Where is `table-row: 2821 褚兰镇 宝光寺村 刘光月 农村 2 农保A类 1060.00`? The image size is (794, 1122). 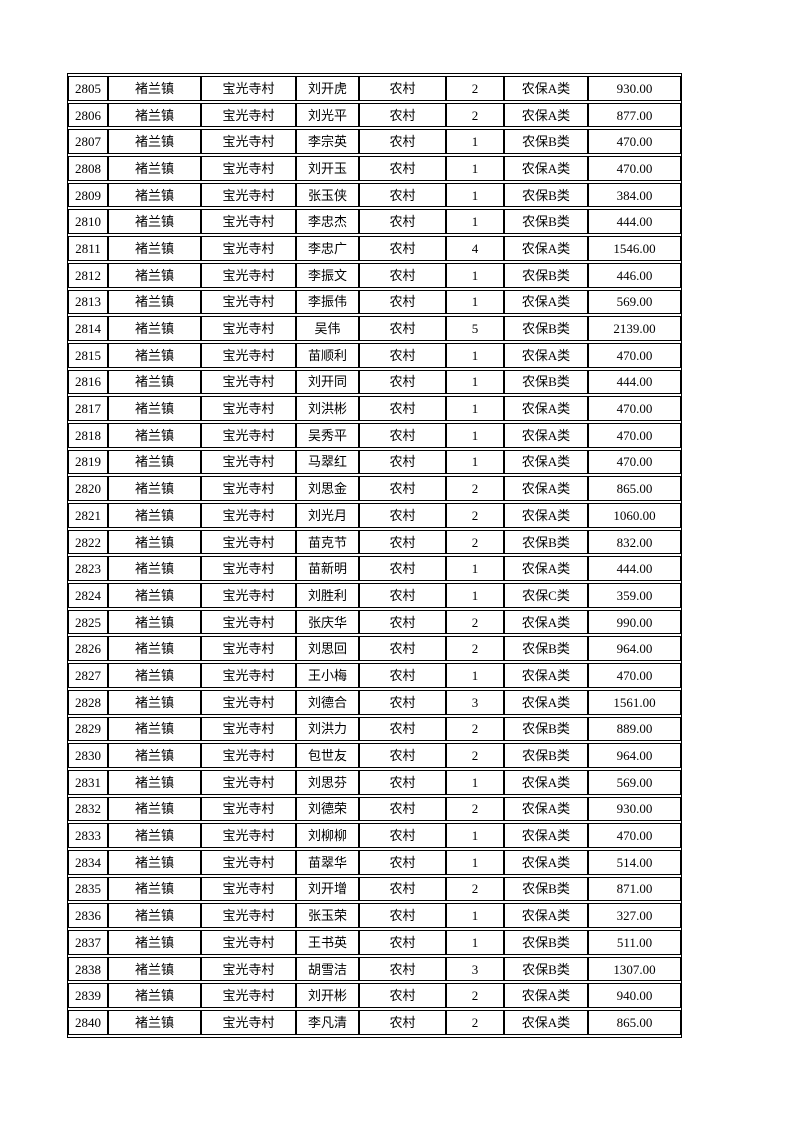 table-row: 2821 褚兰镇 宝光寺村 刘光月 农村 2 农保A类 1060.00 is located at coordinates (374, 515).